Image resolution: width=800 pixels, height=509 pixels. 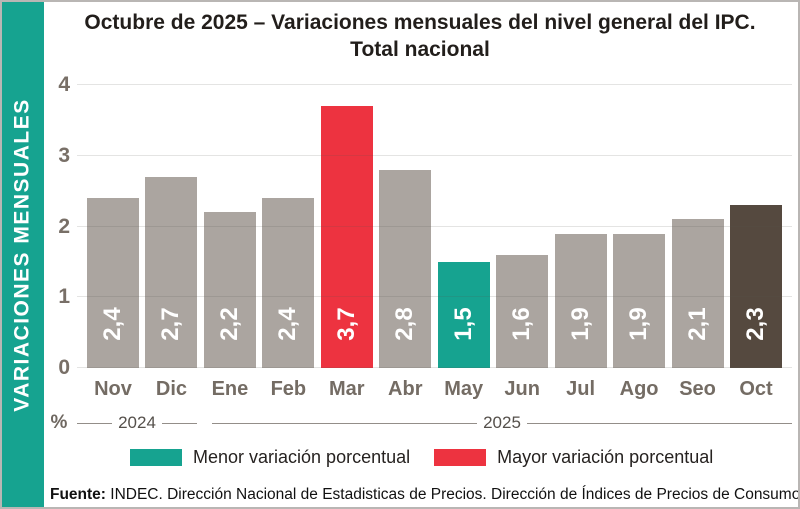 What do you see at coordinates (464, 389) in the screenshot?
I see `month-label-May: May` at bounding box center [464, 389].